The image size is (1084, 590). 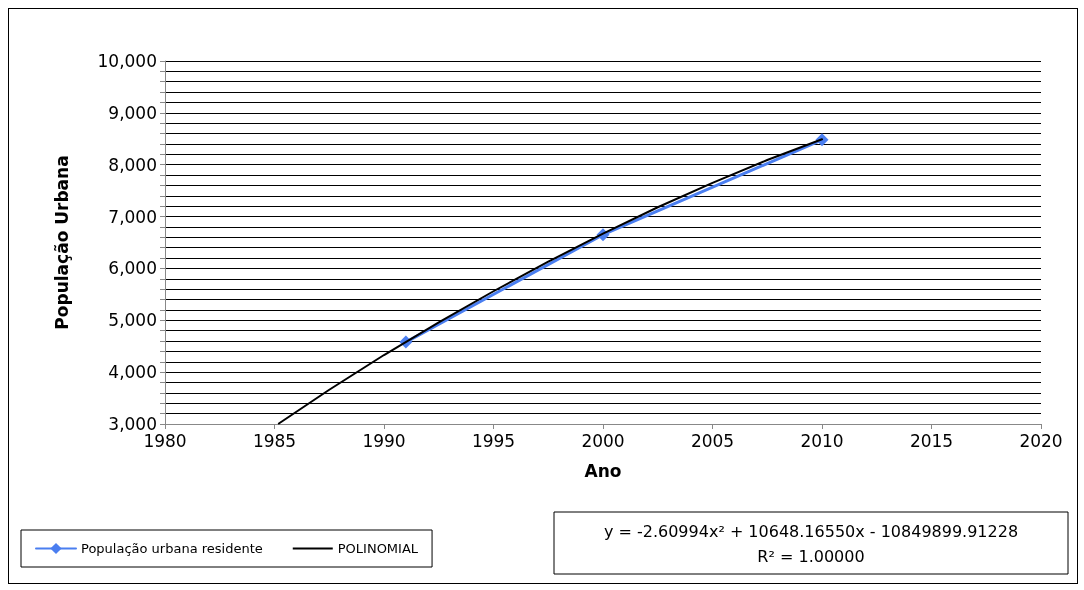 I want to click on x-tick-label: 1990, so click(x=384, y=440).